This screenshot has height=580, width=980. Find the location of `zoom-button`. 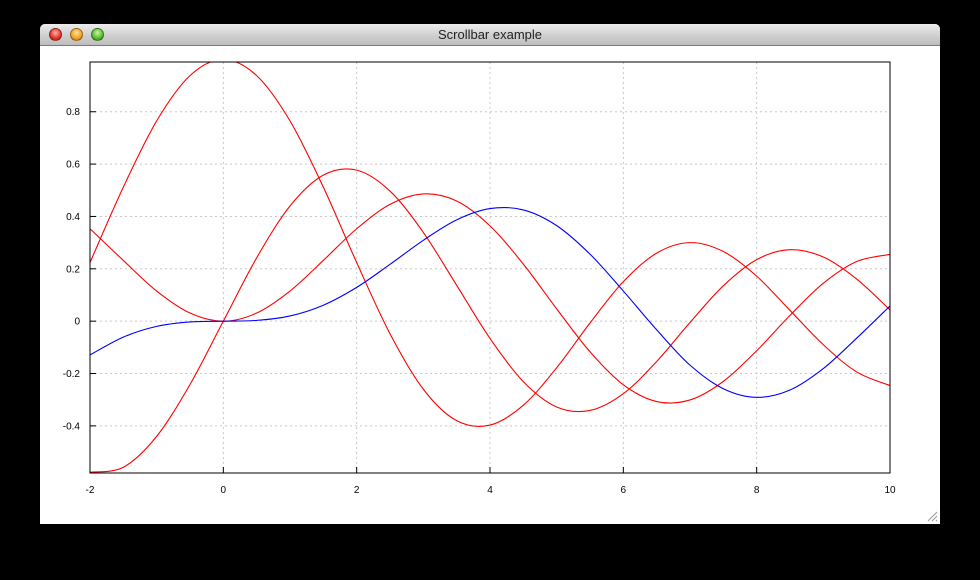

zoom-button is located at coordinates (97, 34).